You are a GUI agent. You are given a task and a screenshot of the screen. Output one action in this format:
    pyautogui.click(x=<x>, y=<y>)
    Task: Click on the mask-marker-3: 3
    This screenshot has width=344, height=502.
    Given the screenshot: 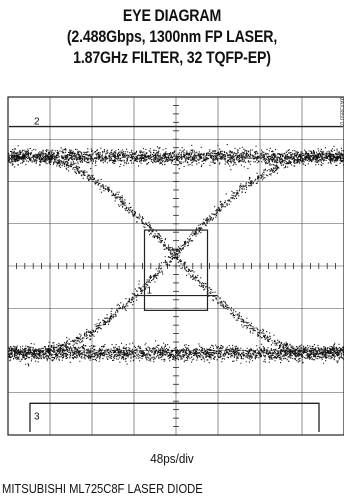 What is the action you would take?
    pyautogui.click(x=37, y=416)
    